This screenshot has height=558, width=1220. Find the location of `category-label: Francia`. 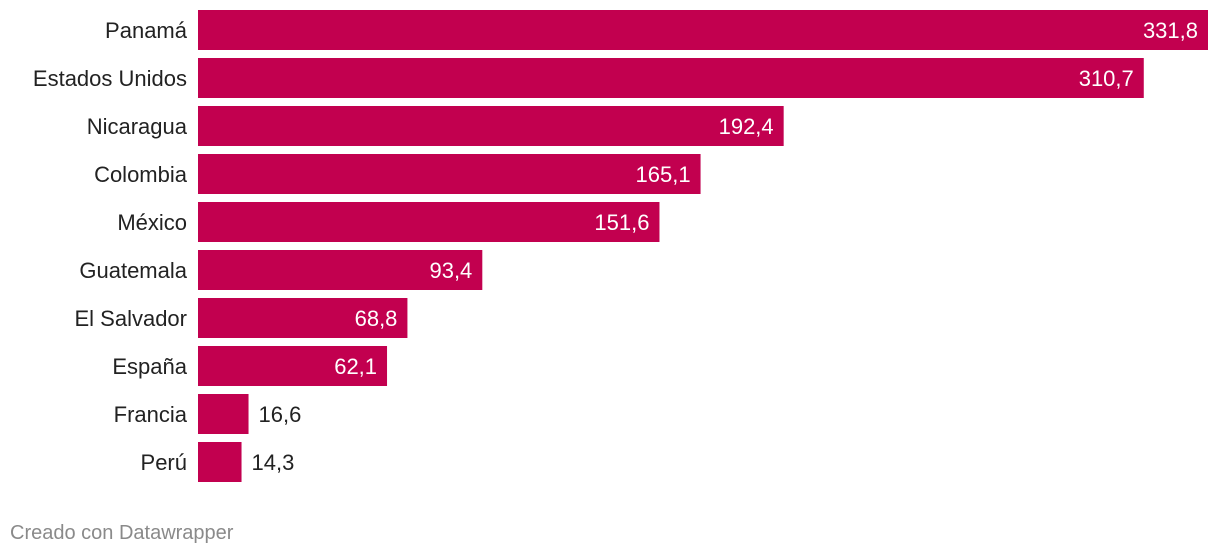

category-label: Francia is located at coordinates (151, 414).